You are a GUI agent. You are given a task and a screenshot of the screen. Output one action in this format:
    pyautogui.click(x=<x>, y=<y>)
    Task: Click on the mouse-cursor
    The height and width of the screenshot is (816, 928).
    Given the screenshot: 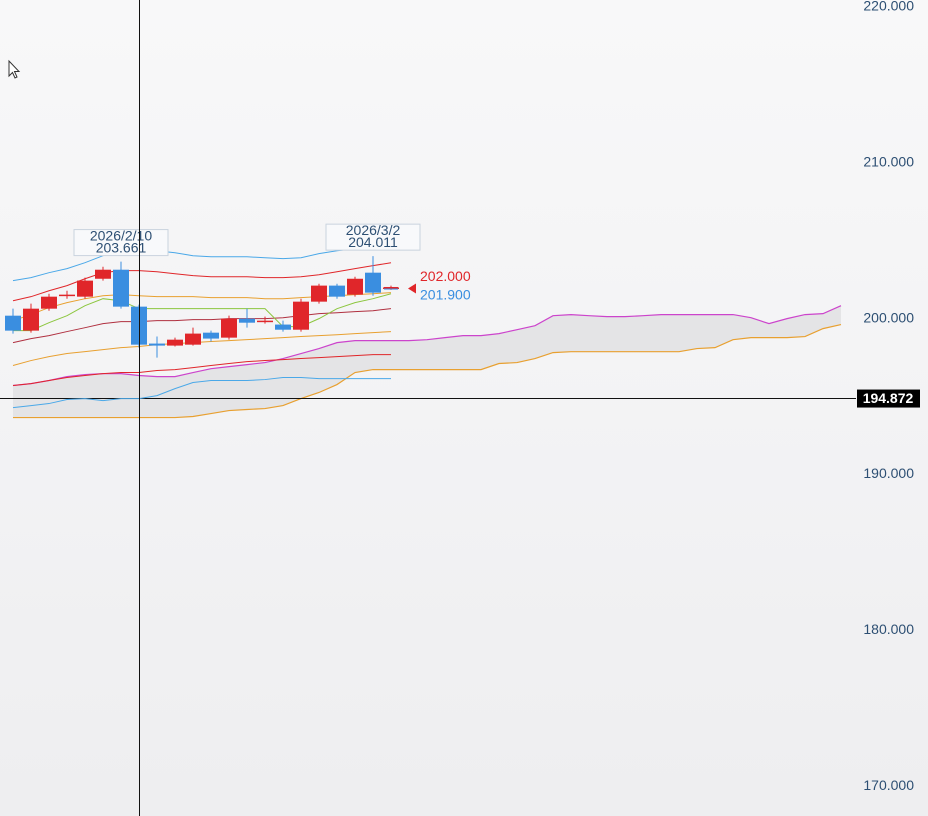 What is the action you would take?
    pyautogui.click(x=14, y=69)
    